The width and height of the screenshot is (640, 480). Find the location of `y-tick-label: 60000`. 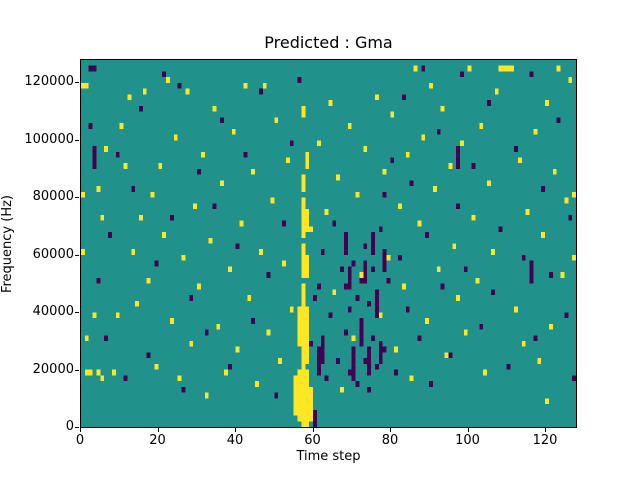

y-tick-label: 60000 is located at coordinates (53, 254).